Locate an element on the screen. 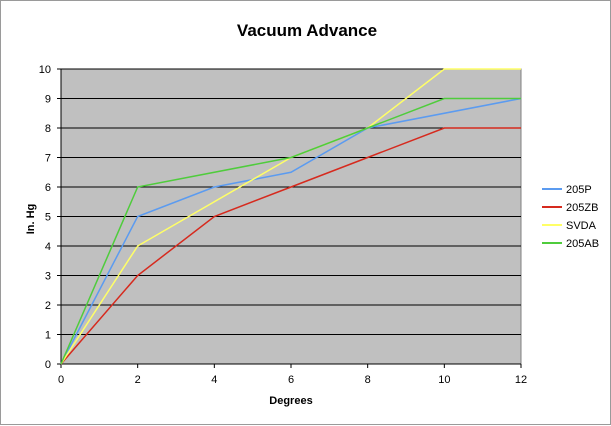  y-tick-label: 0 is located at coordinates (48, 365).